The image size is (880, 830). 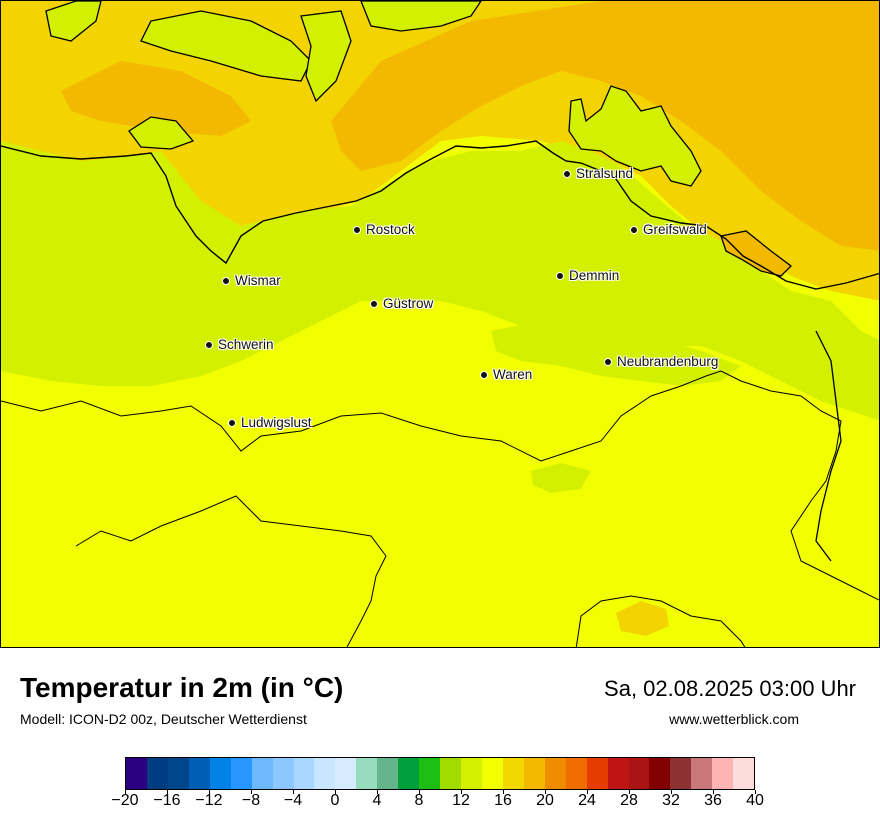 I want to click on colorbar-tick-label: 20, so click(x=545, y=800).